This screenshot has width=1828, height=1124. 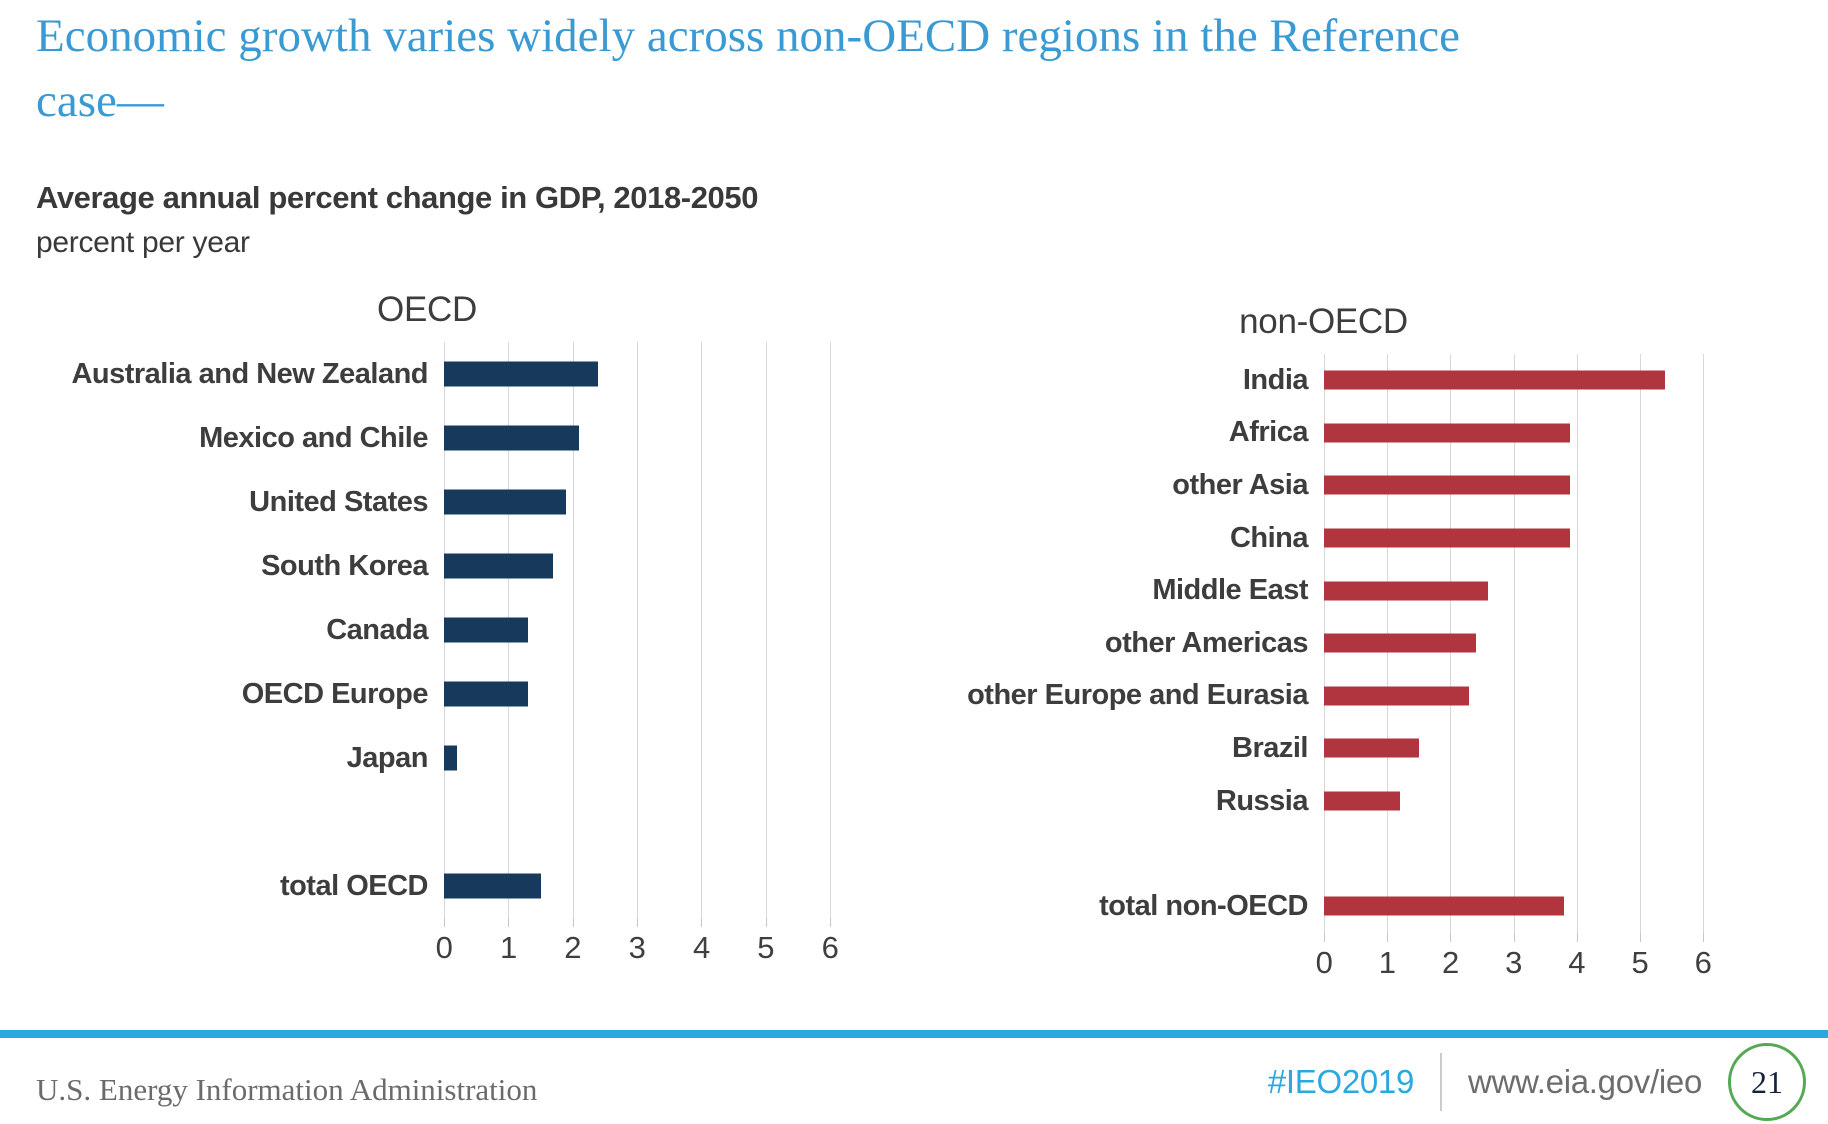 I want to click on chart-row-other-europe-and-eurasia: other Europe and Eurasia, so click(x=1323, y=696).